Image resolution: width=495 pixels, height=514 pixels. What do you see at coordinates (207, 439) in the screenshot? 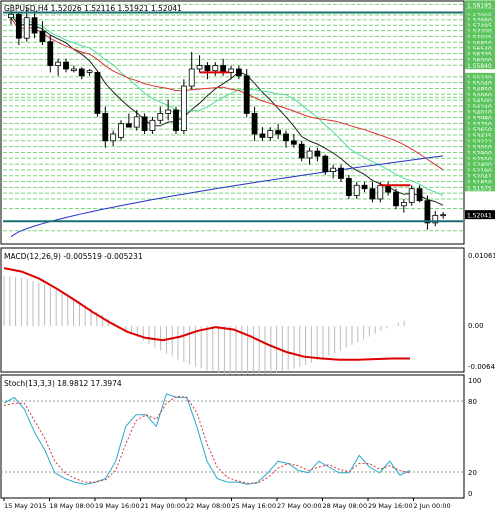
I see `stoch-main-line` at bounding box center [207, 439].